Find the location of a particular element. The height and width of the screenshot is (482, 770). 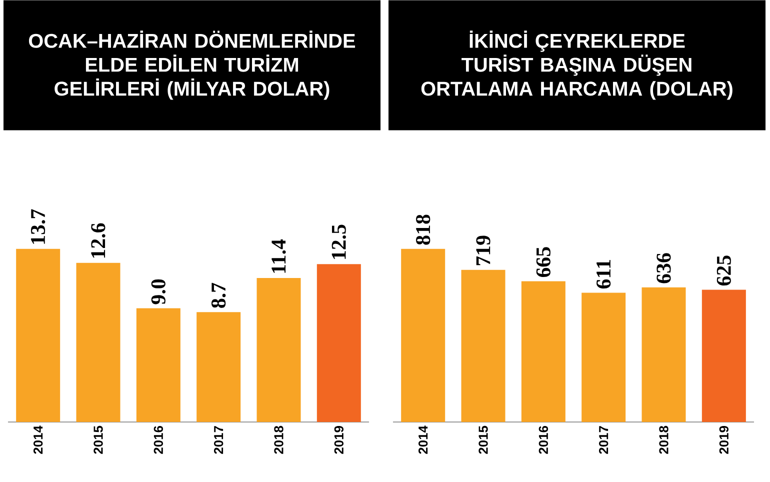

data-label: 9.0 is located at coordinates (158, 291).